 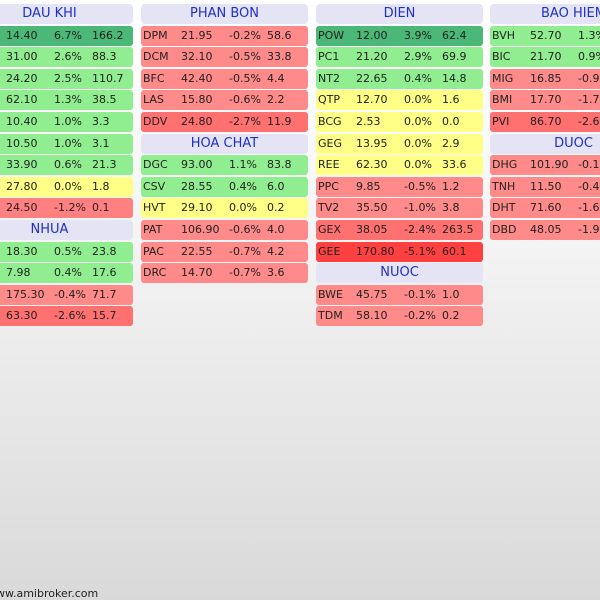 I want to click on stock-change: 1.1%, so click(x=243, y=165).